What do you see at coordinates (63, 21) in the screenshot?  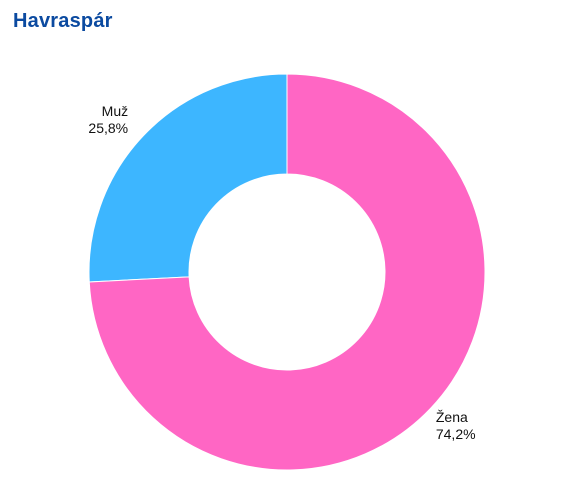 I see `chart-title: Havraspár` at bounding box center [63, 21].